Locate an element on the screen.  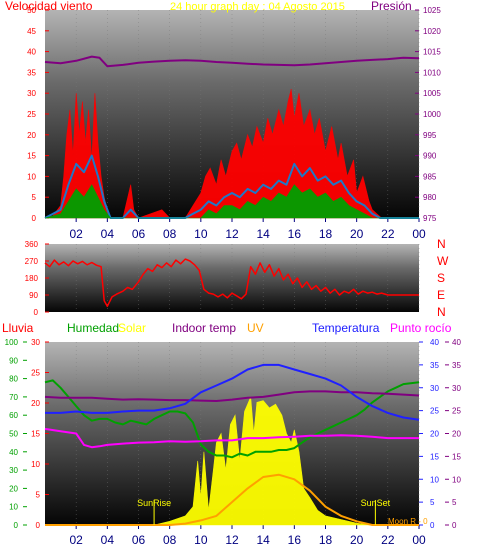
dew-point-label: Punto rocío is located at coordinates (421, 328).